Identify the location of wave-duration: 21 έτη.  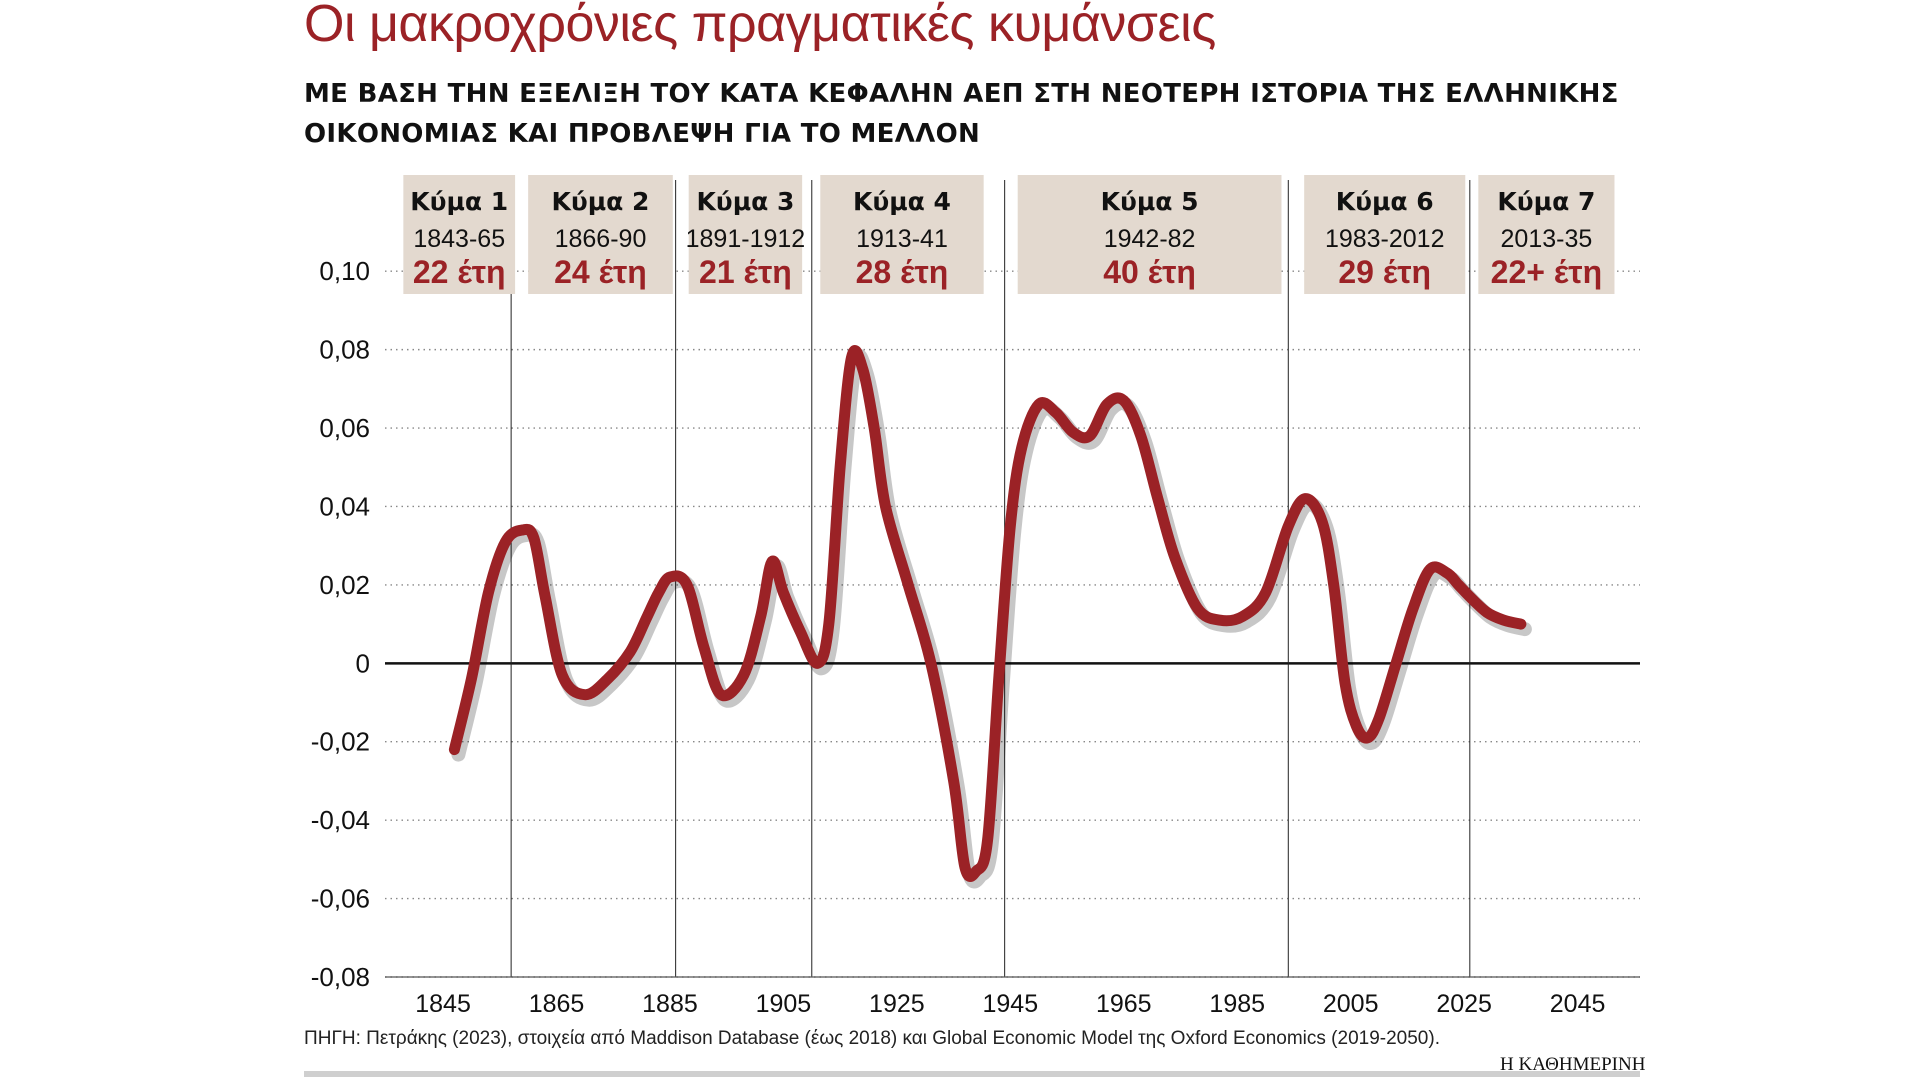
(745, 272).